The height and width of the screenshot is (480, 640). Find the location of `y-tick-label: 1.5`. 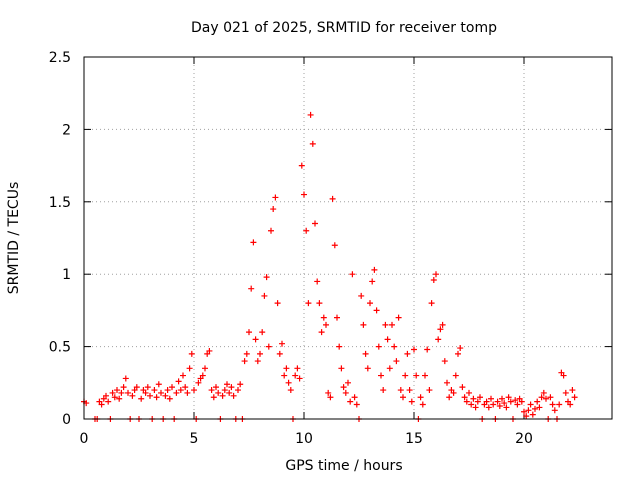

y-tick-label: 1.5 is located at coordinates (60, 203).